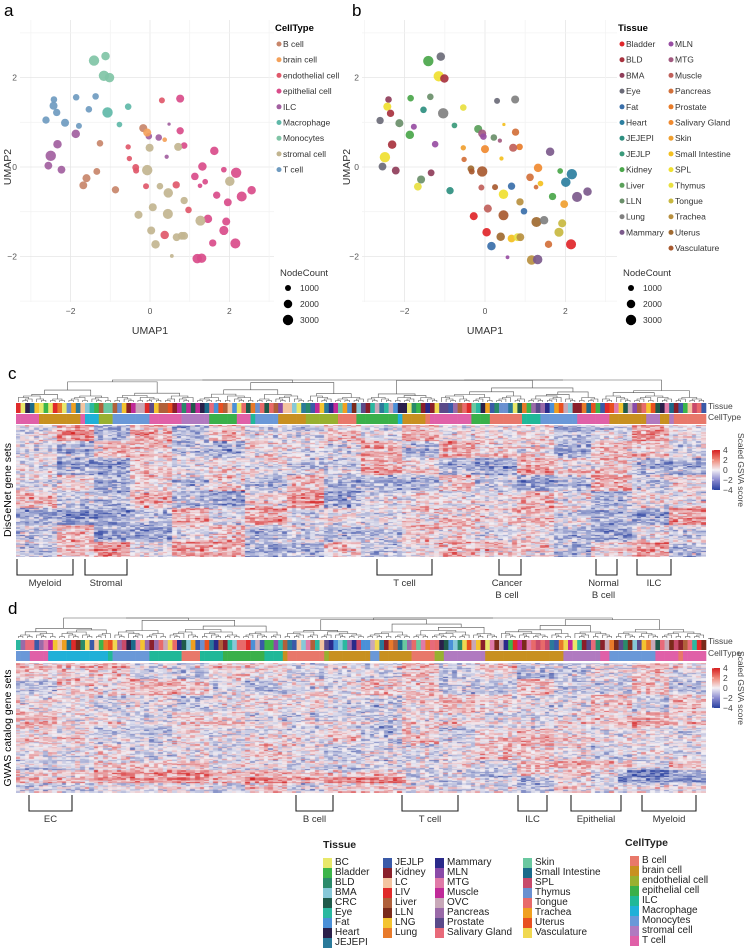 The height and width of the screenshot is (948, 750). What do you see at coordinates (463, 892) in the screenshot?
I see `legend-label: Muscle` at bounding box center [463, 892].